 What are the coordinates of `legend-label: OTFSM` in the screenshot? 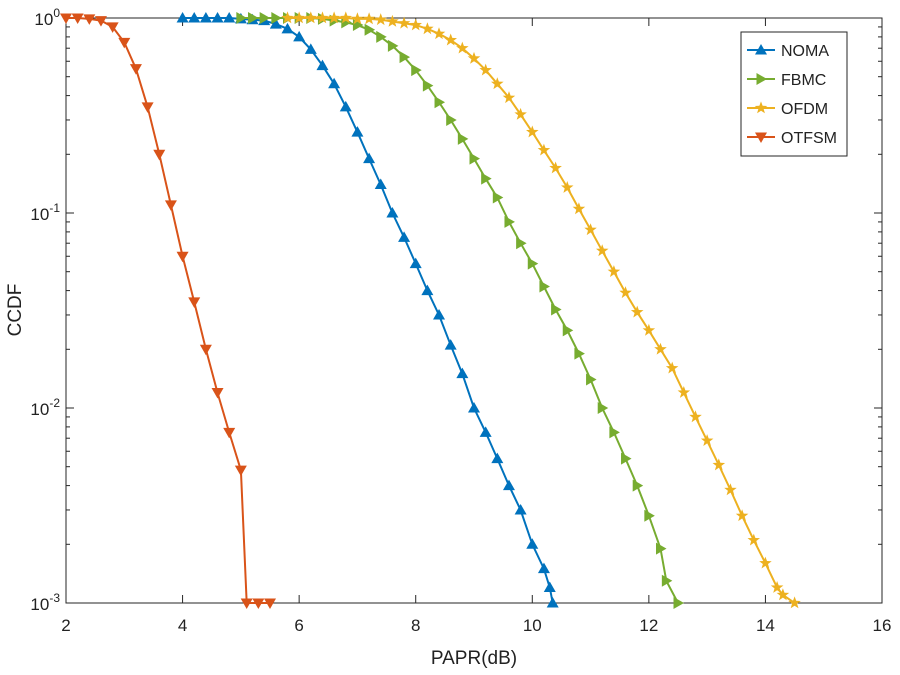 It's located at (809, 138).